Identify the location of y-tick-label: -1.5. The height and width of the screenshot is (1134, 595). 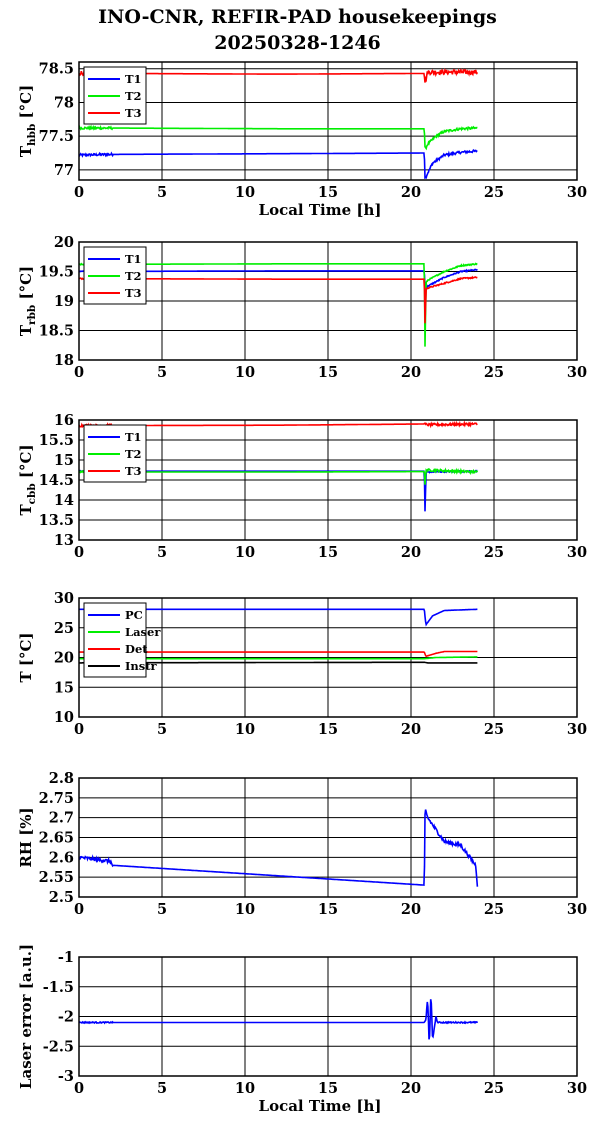
(58, 987).